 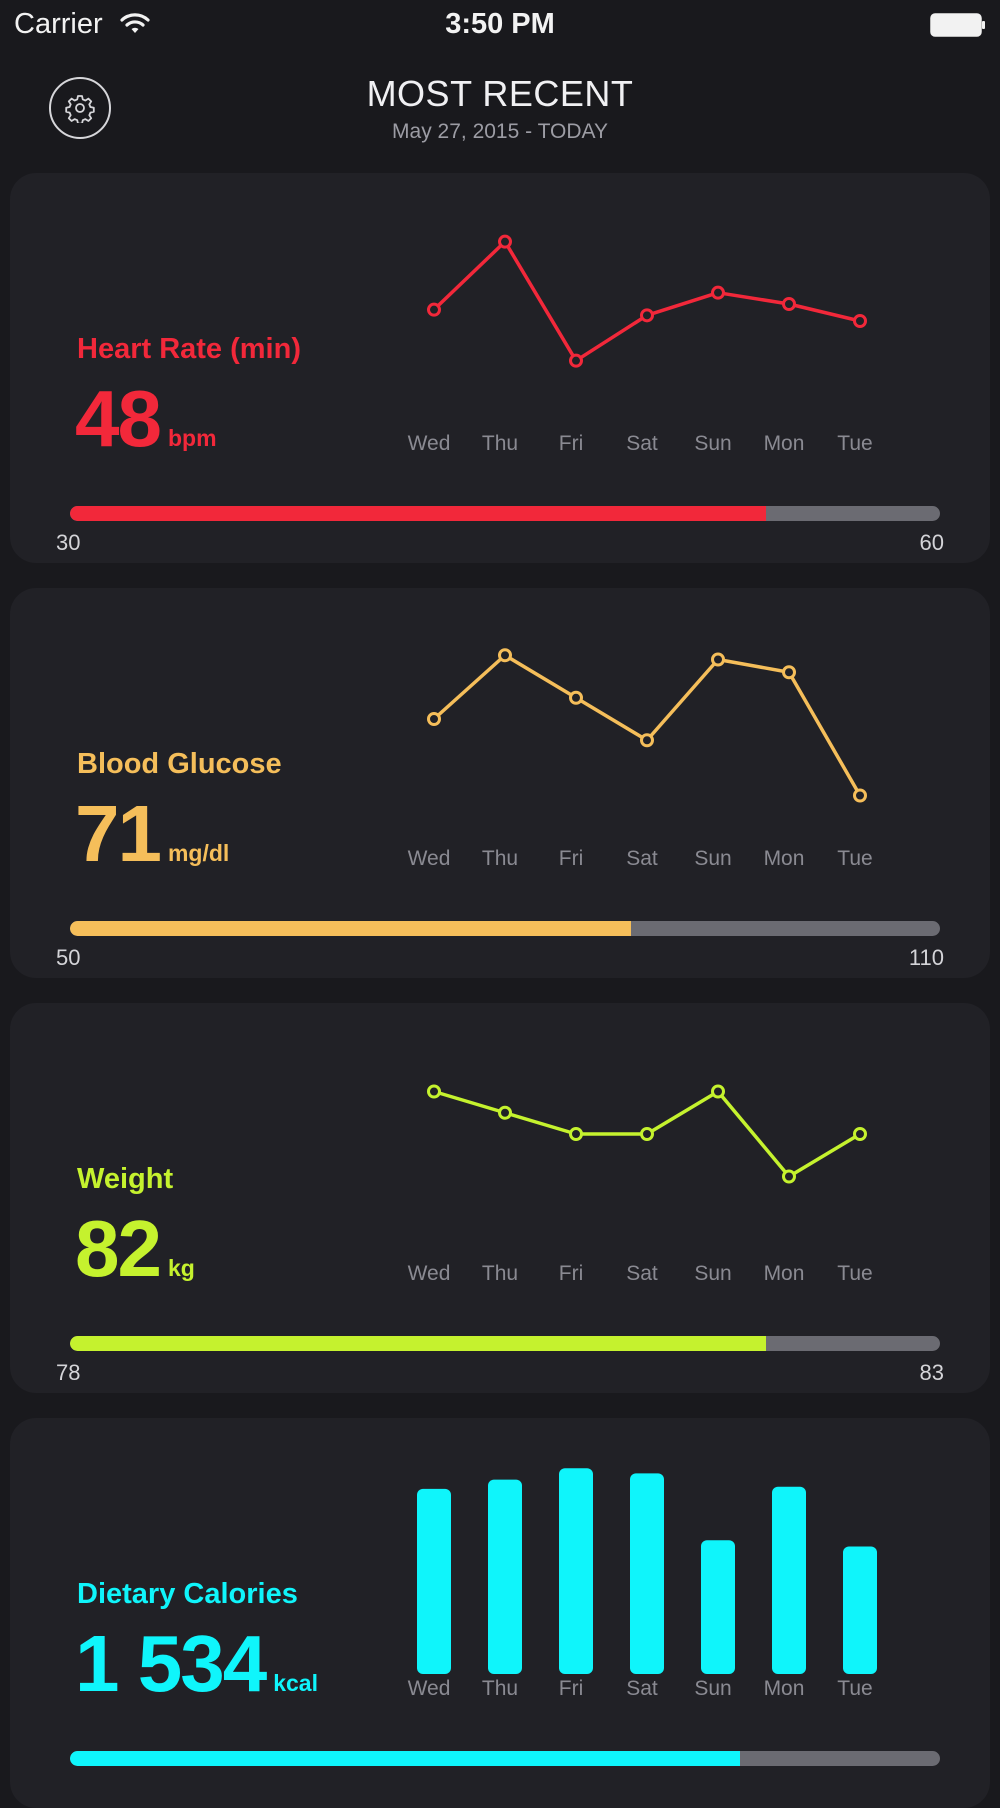 I want to click on range-max: 60, so click(x=931, y=542).